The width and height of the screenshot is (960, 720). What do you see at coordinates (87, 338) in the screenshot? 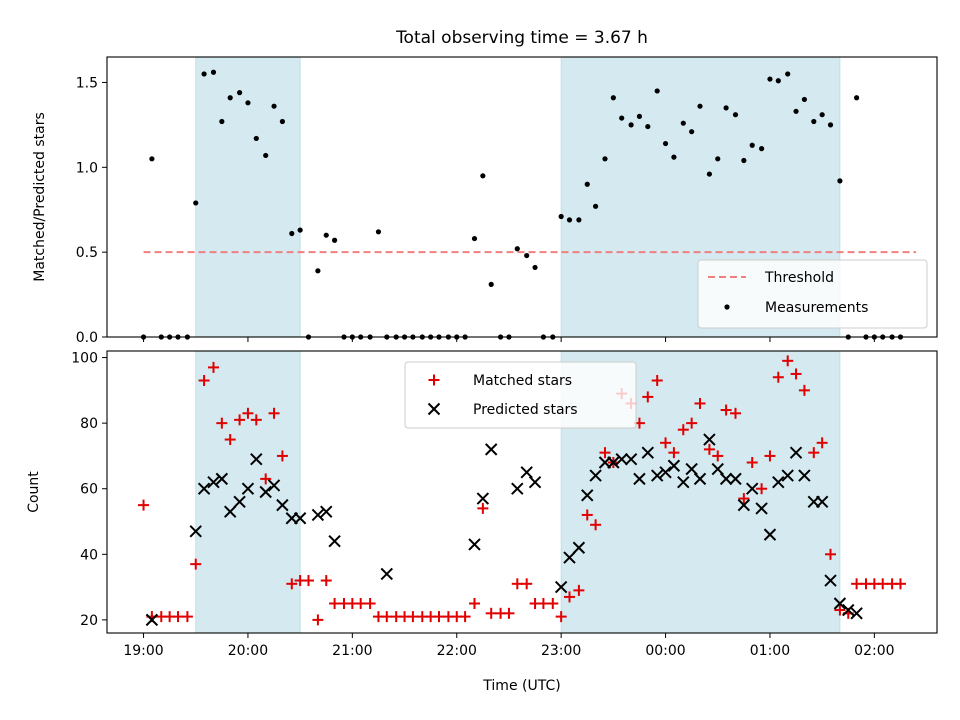
I see `y-tick-label: 0.0` at bounding box center [87, 338].